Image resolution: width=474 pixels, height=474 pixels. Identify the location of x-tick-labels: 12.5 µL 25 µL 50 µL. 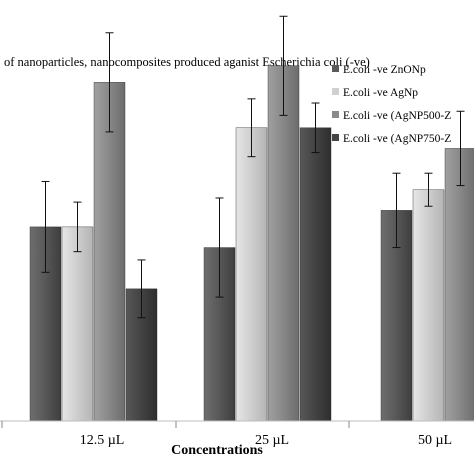
(266, 440).